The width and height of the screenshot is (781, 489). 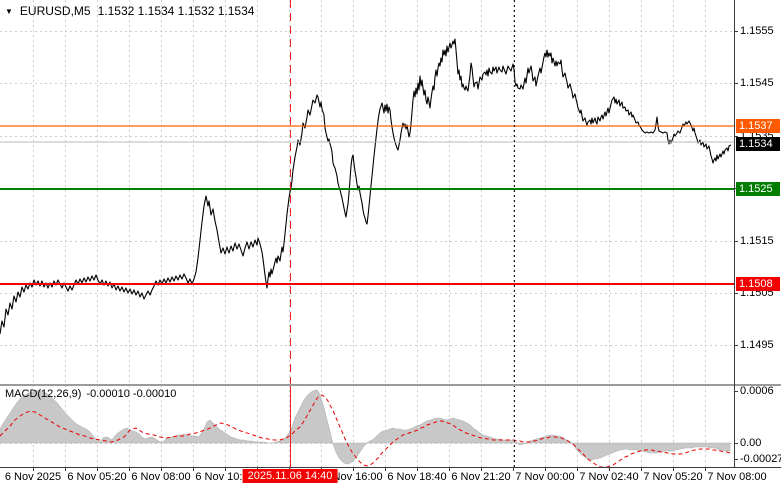 I want to click on symbol-dropdown-icon: ▼, so click(x=9, y=11).